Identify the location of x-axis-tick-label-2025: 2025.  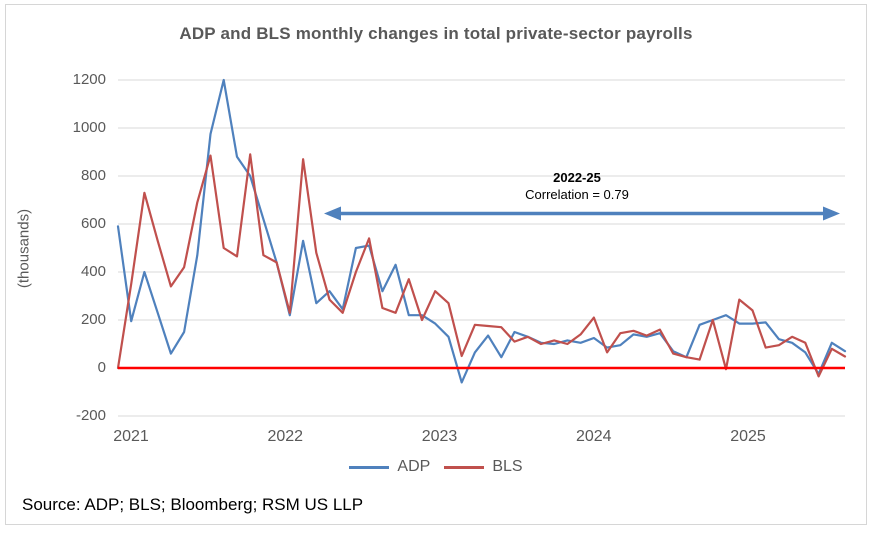
(748, 436).